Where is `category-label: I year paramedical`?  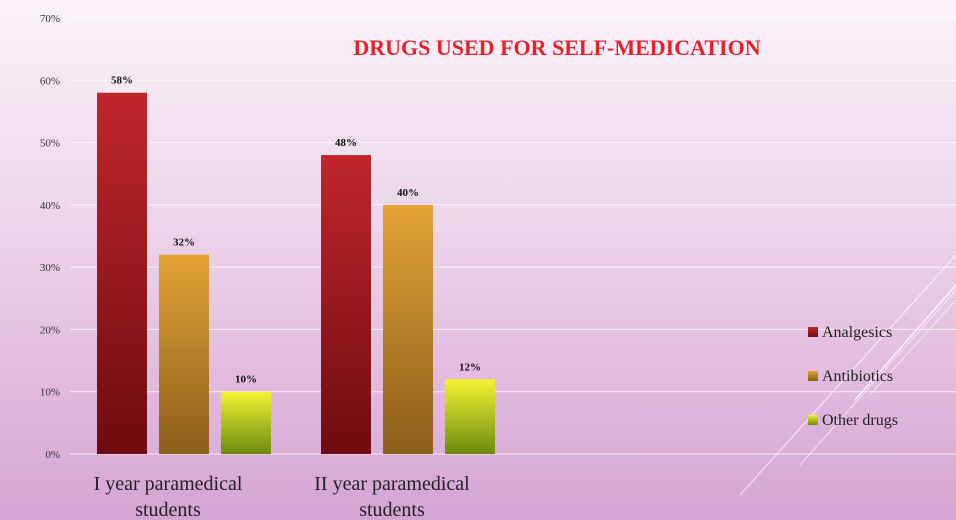
category-label: I year paramedical is located at coordinates (168, 484).